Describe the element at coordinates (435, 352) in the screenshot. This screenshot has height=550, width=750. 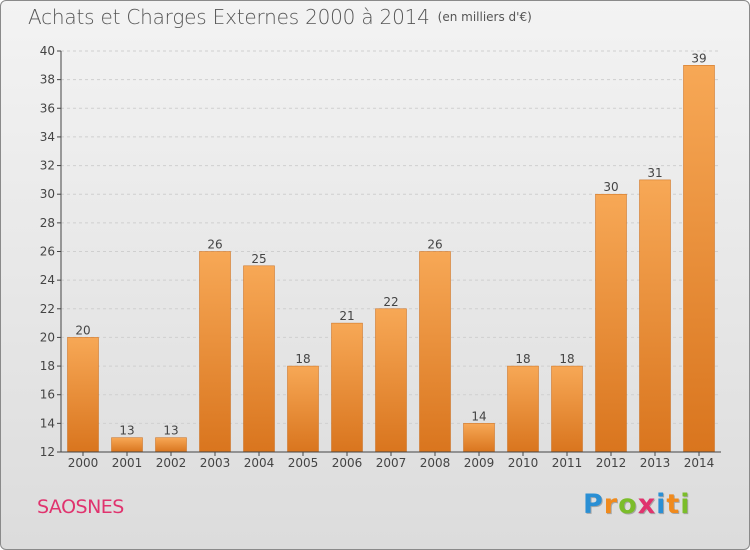
I see `bar-2008` at that location.